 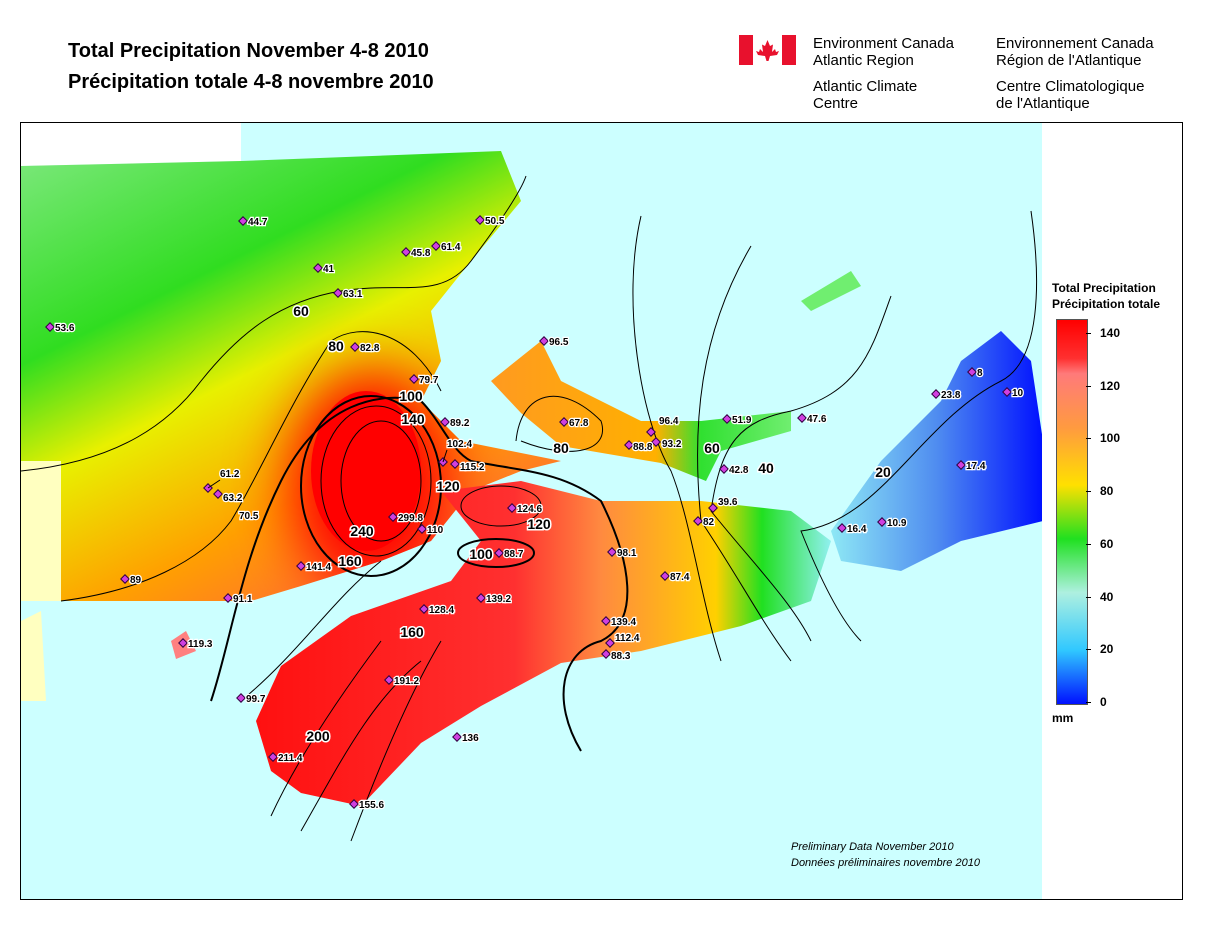 I want to click on contour-label: 120, so click(x=448, y=486).